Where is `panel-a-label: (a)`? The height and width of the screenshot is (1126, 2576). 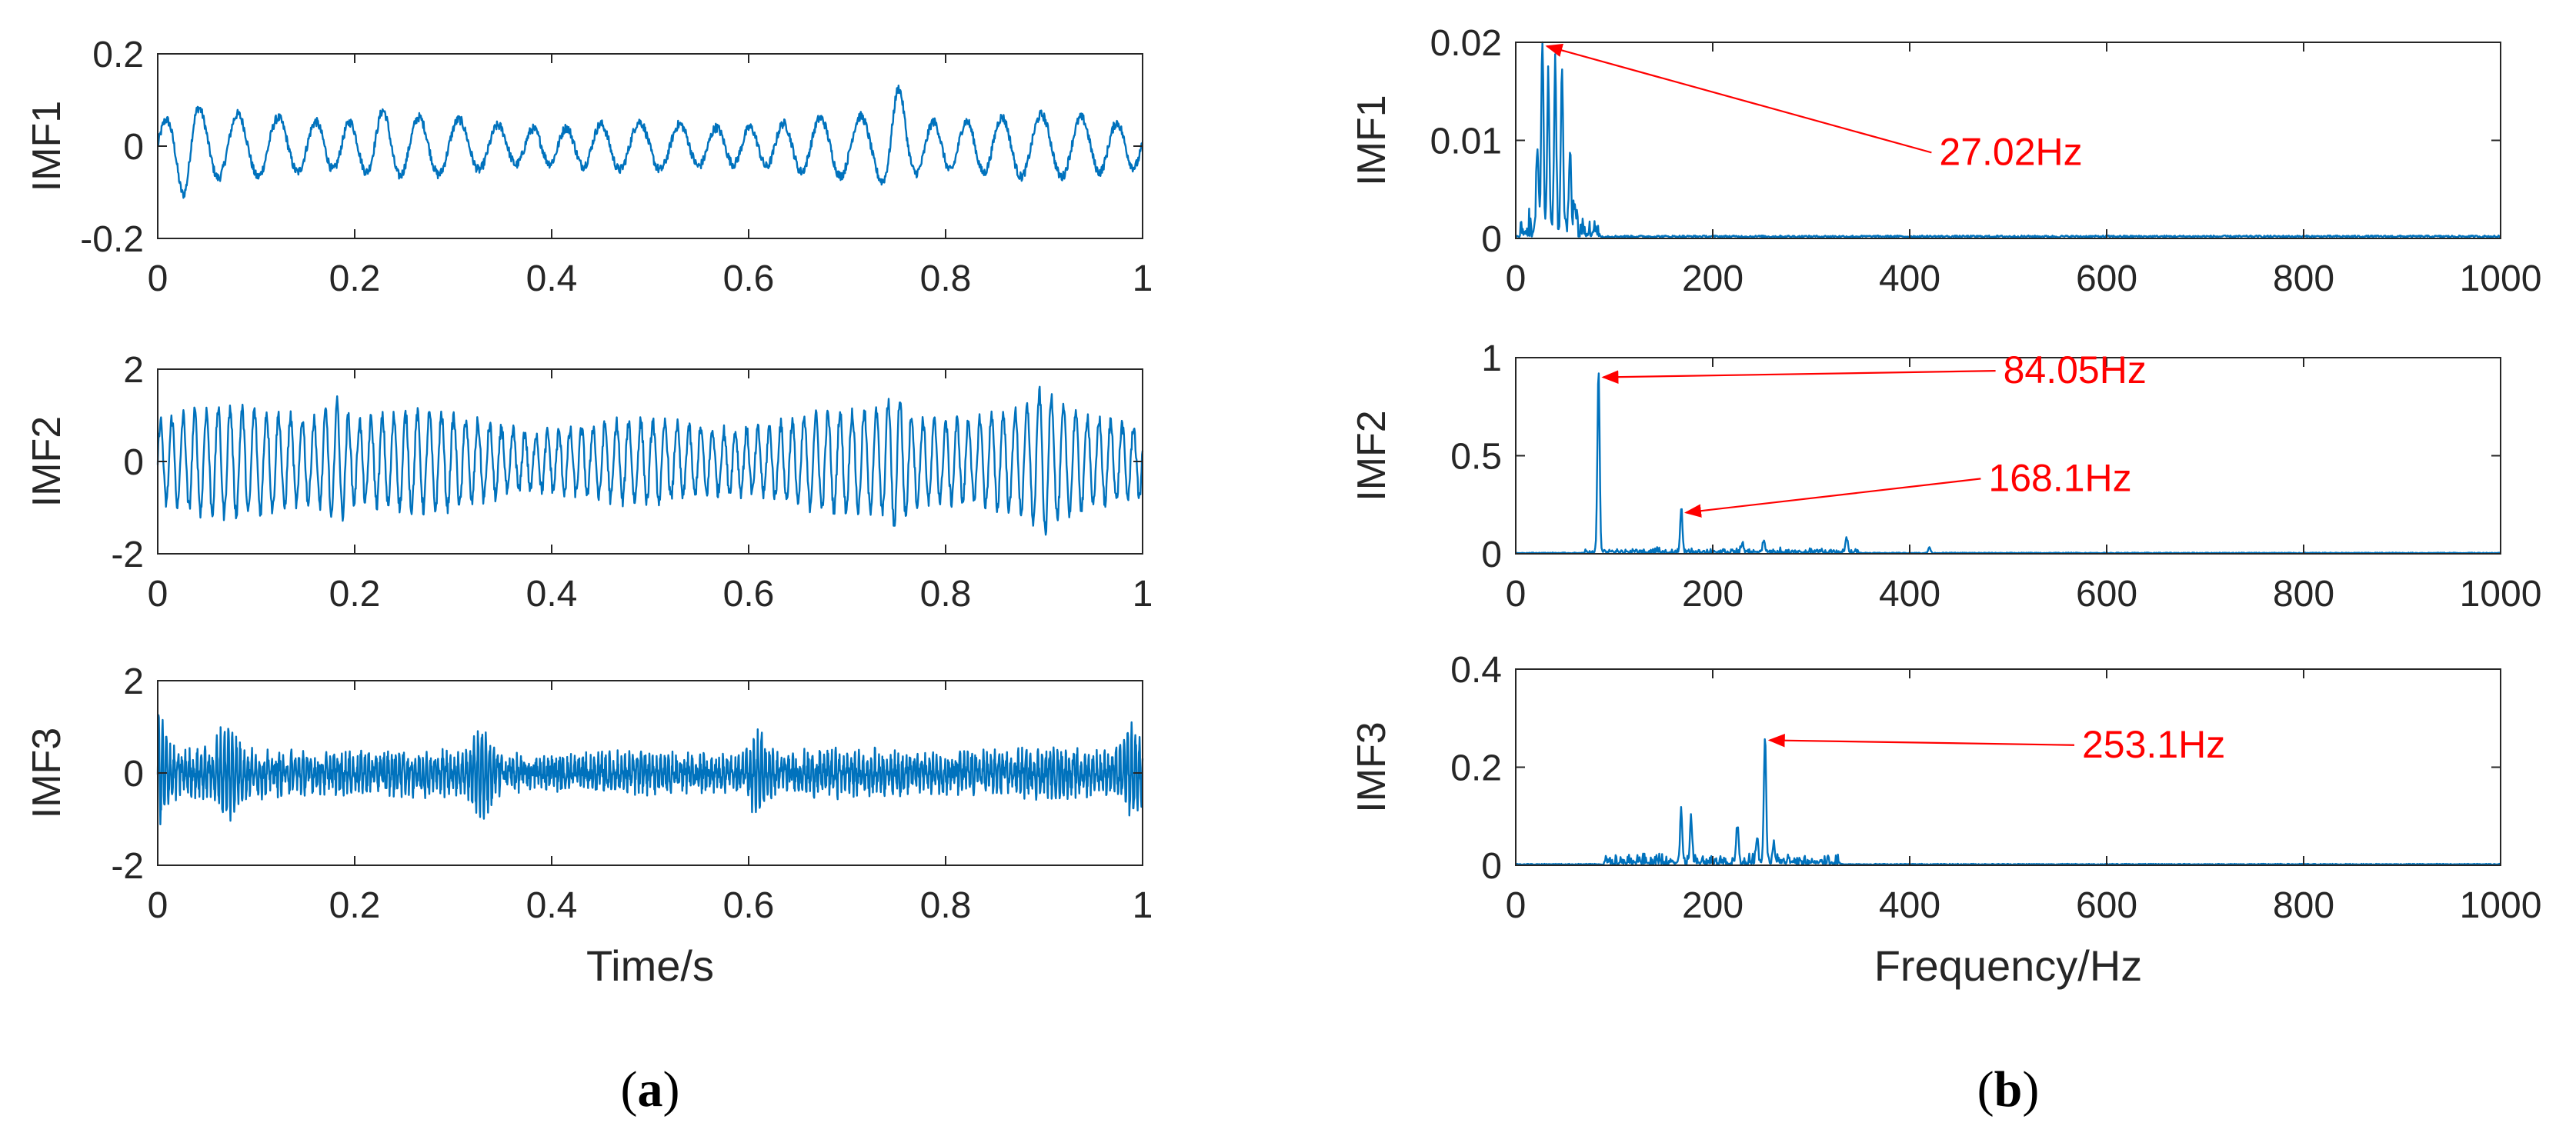
panel-a-label: (a) is located at coordinates (650, 1090).